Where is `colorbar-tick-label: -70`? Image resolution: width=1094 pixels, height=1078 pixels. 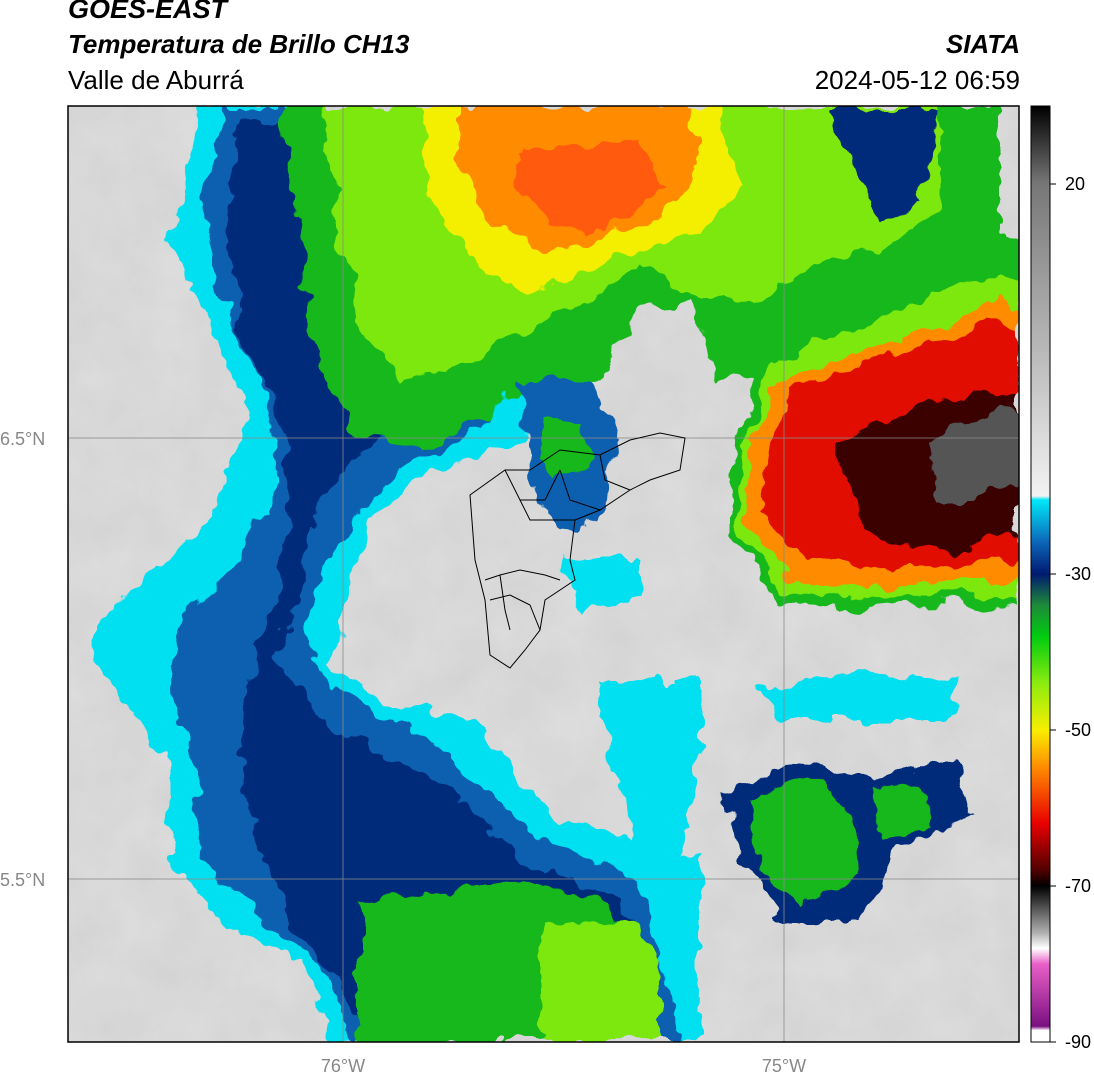
colorbar-tick-label: -70 is located at coordinates (1078, 886).